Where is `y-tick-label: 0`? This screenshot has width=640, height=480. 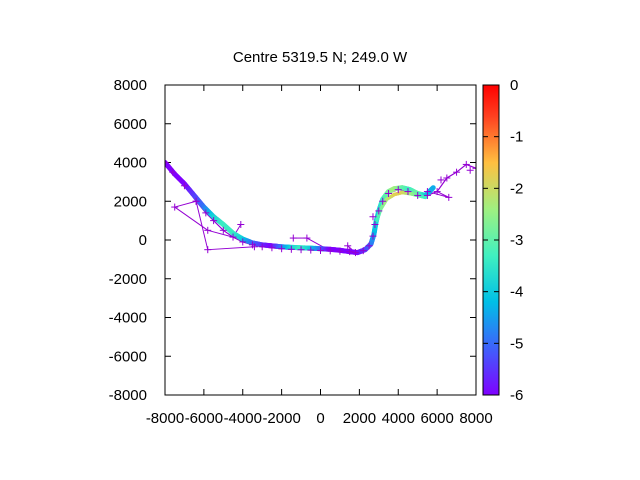 y-tick-label: 0 is located at coordinates (143, 240).